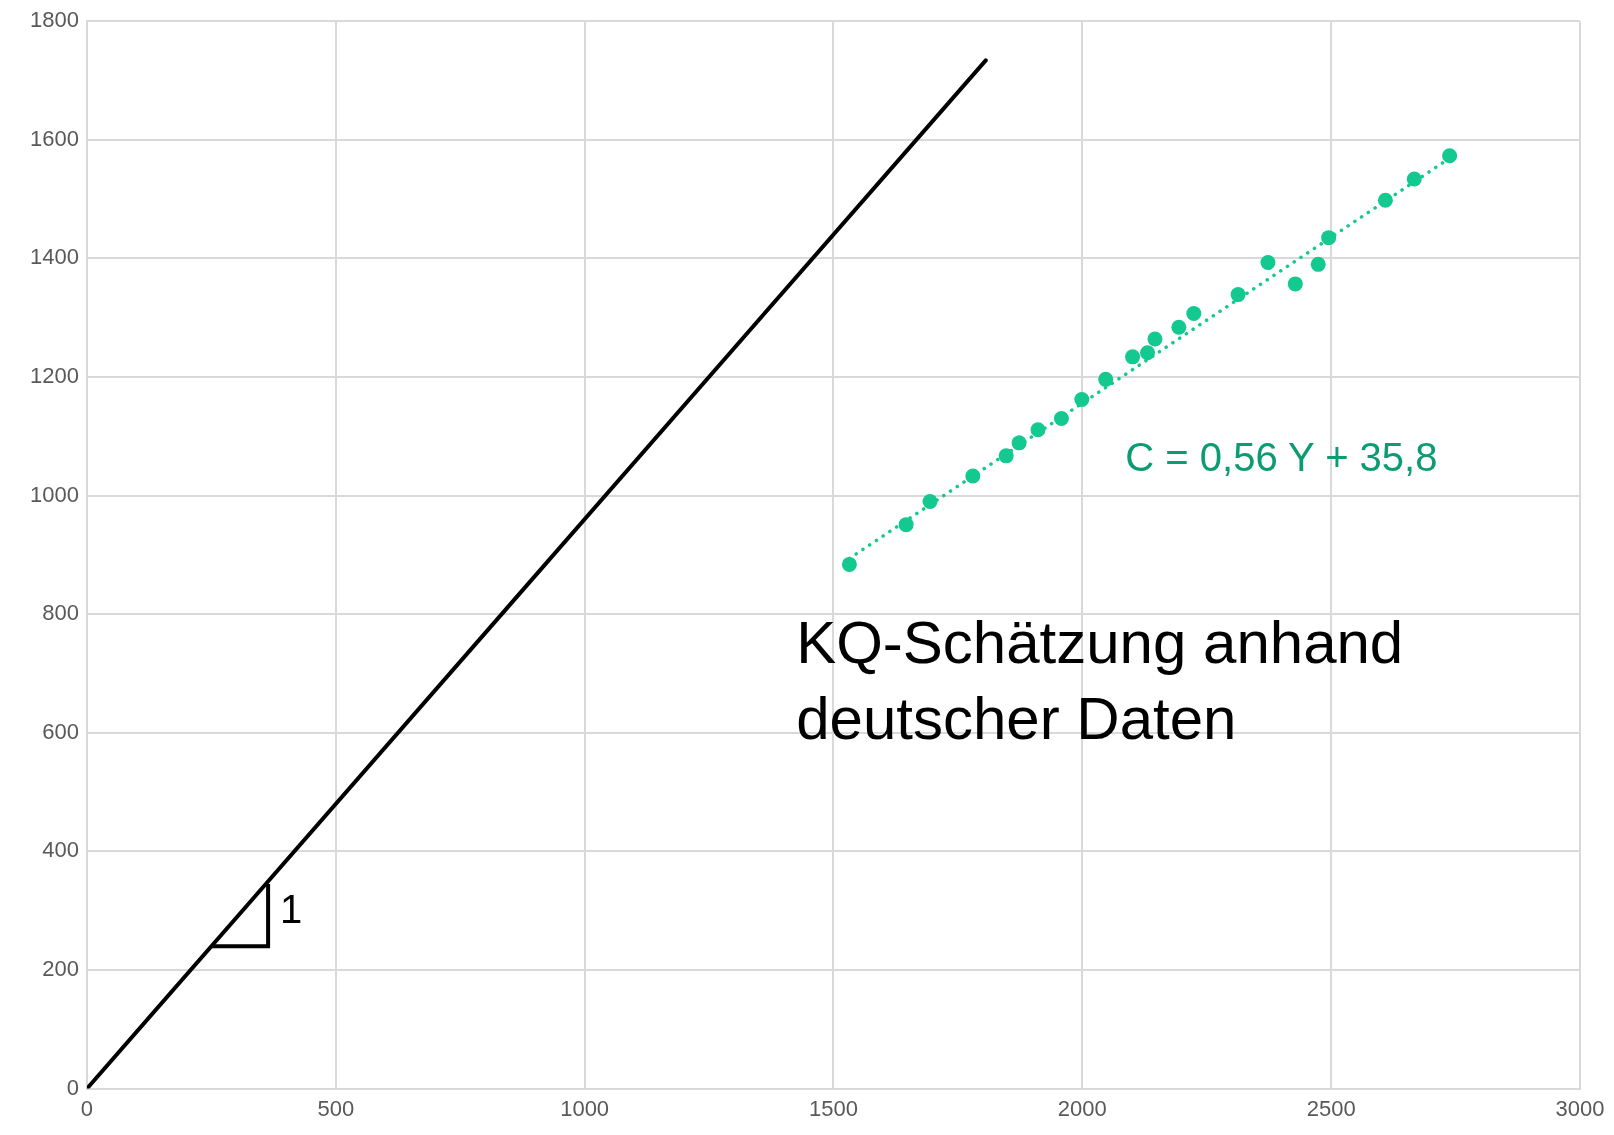 This screenshot has height=1135, width=1614. I want to click on y-tick-label: 1600, so click(54, 138).